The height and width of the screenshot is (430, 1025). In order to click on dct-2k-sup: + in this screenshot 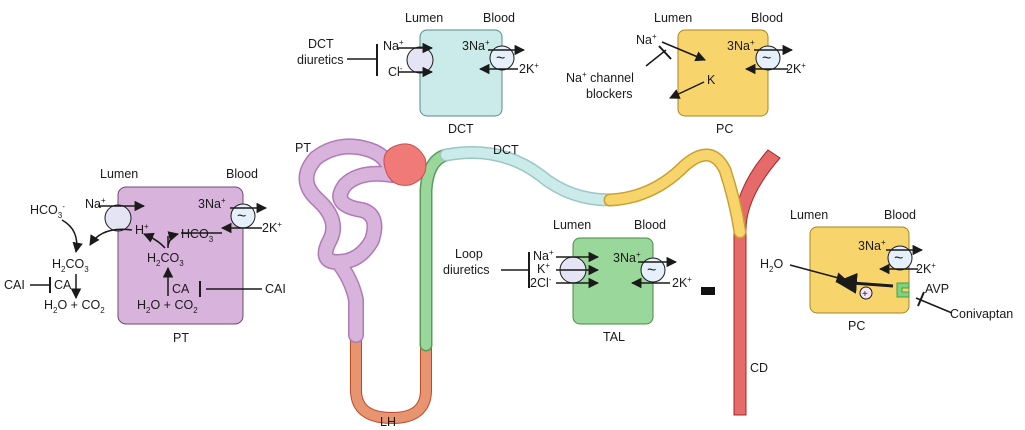, I will do `click(536, 65)`.